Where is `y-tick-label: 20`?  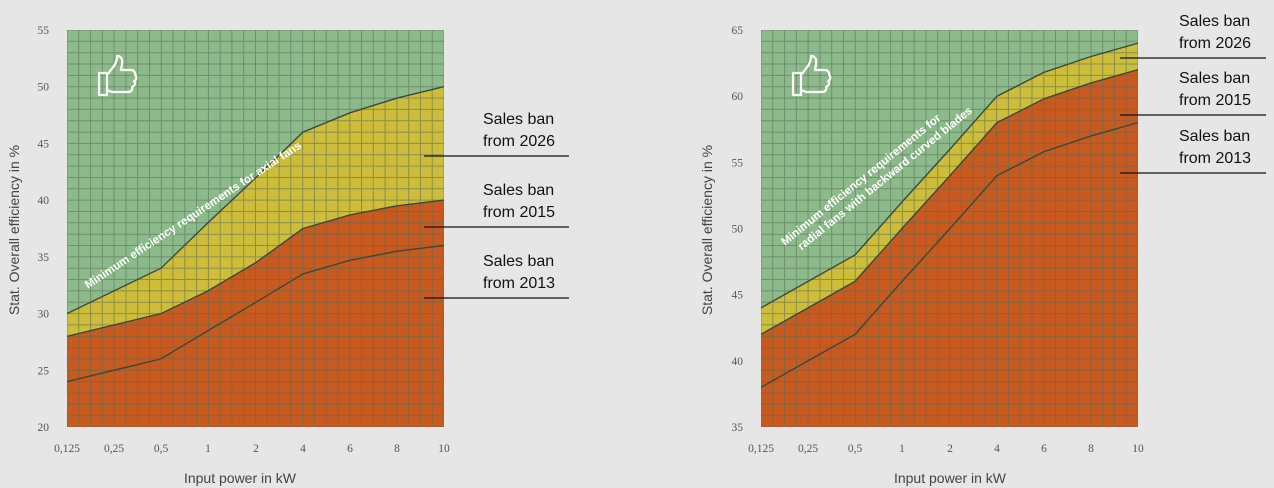 y-tick-label: 20 is located at coordinates (44, 428).